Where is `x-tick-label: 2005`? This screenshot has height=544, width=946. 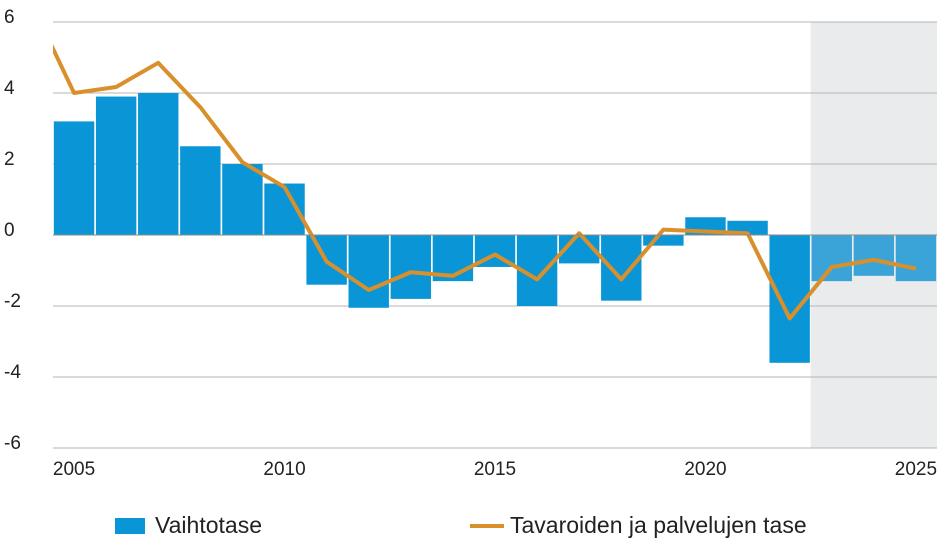
x-tick-label: 2005 is located at coordinates (74, 469).